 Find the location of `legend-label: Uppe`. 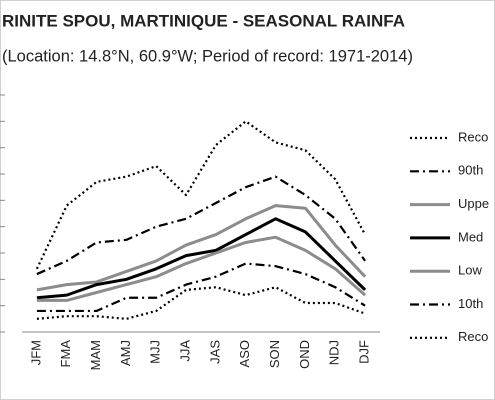

legend-label: Uppe is located at coordinates (473, 203).